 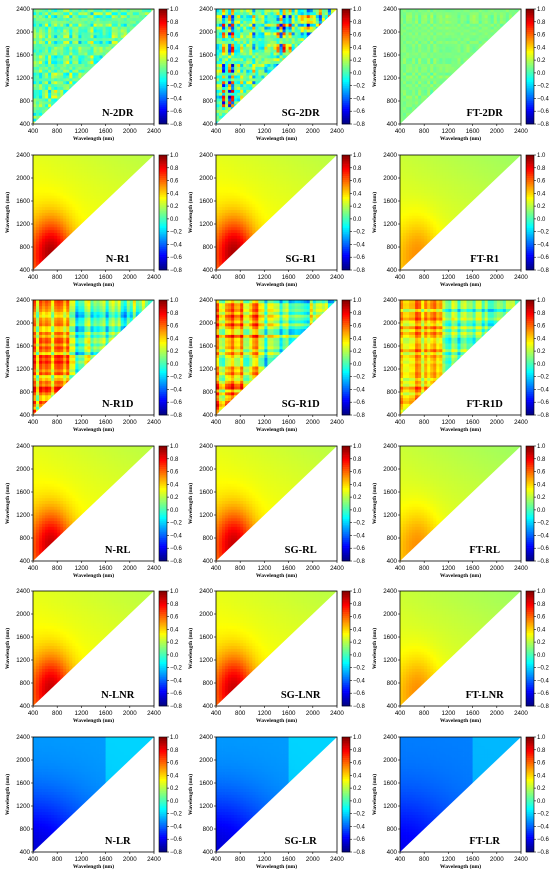 I want to click on colorbar-tick-label: −0.6, so click(x=543, y=112).